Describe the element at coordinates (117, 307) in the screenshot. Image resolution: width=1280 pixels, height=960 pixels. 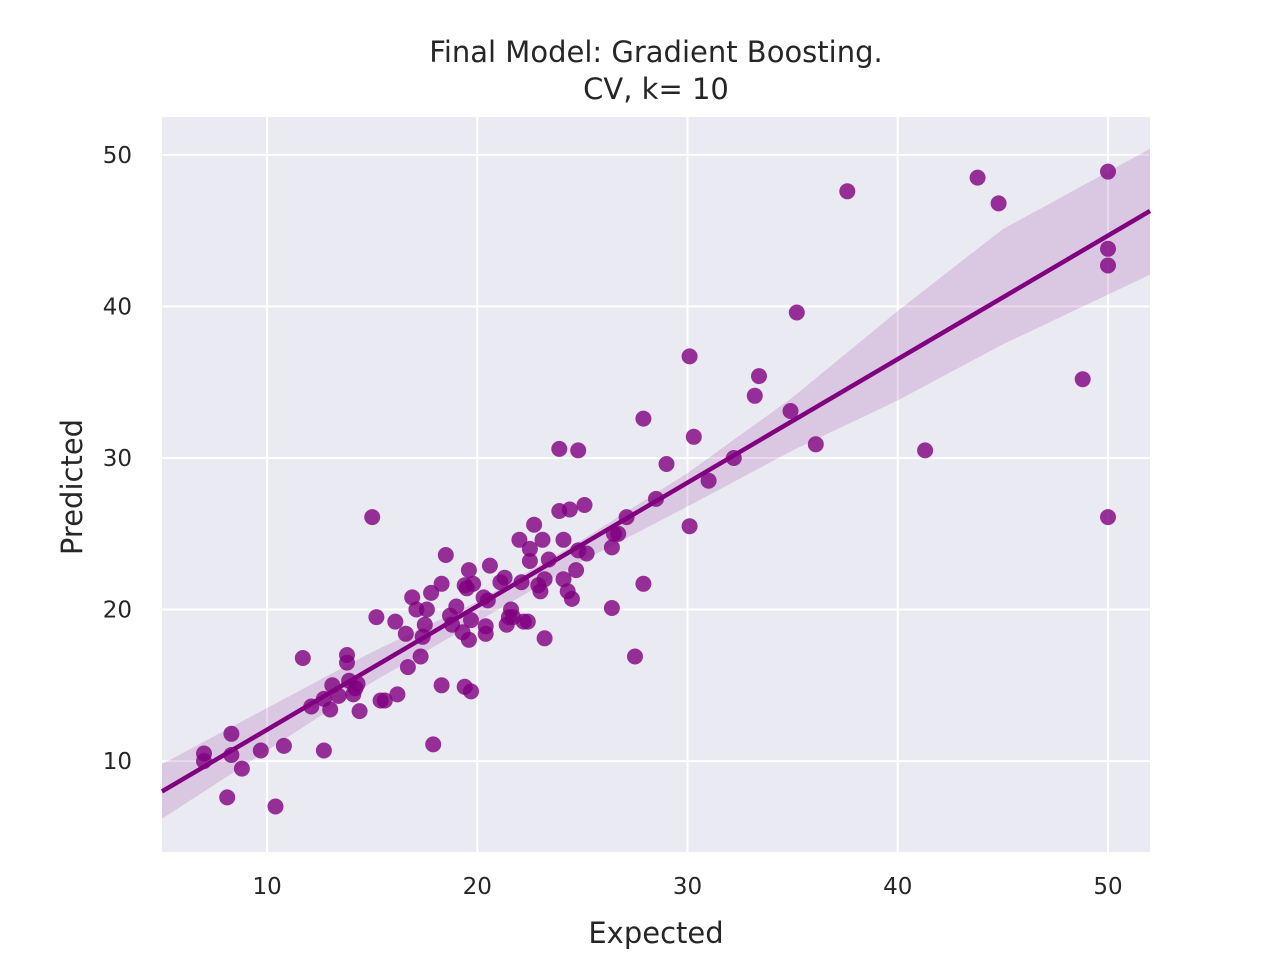
I see `y-tick-label: 40` at that location.